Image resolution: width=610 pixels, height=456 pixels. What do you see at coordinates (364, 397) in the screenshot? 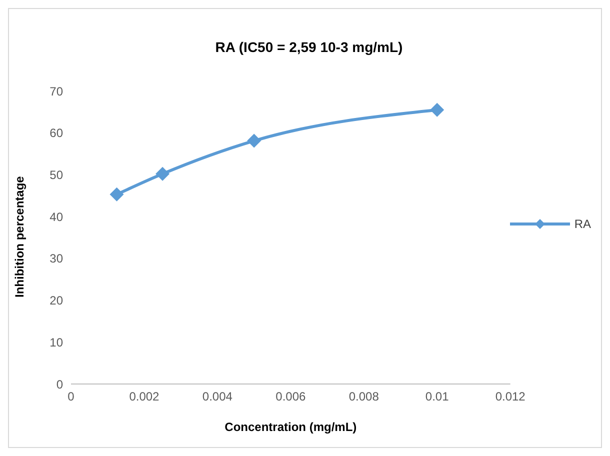
I see `x-tick-label: 0.008` at bounding box center [364, 397].